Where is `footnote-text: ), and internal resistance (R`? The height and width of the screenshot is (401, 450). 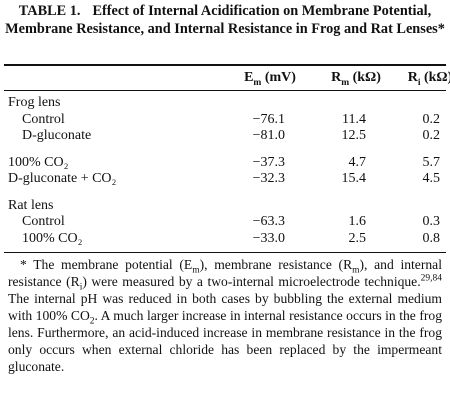
footnote-text: ), and internal resistance (R is located at coordinates (225, 273).